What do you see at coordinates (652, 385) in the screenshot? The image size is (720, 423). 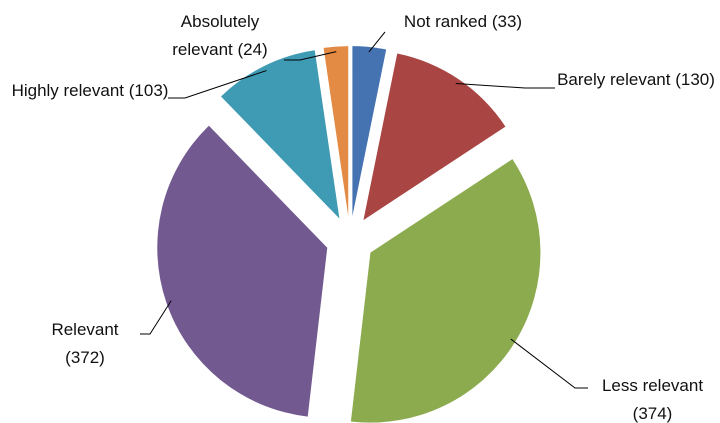 I see `label-category: Less relevant` at bounding box center [652, 385].